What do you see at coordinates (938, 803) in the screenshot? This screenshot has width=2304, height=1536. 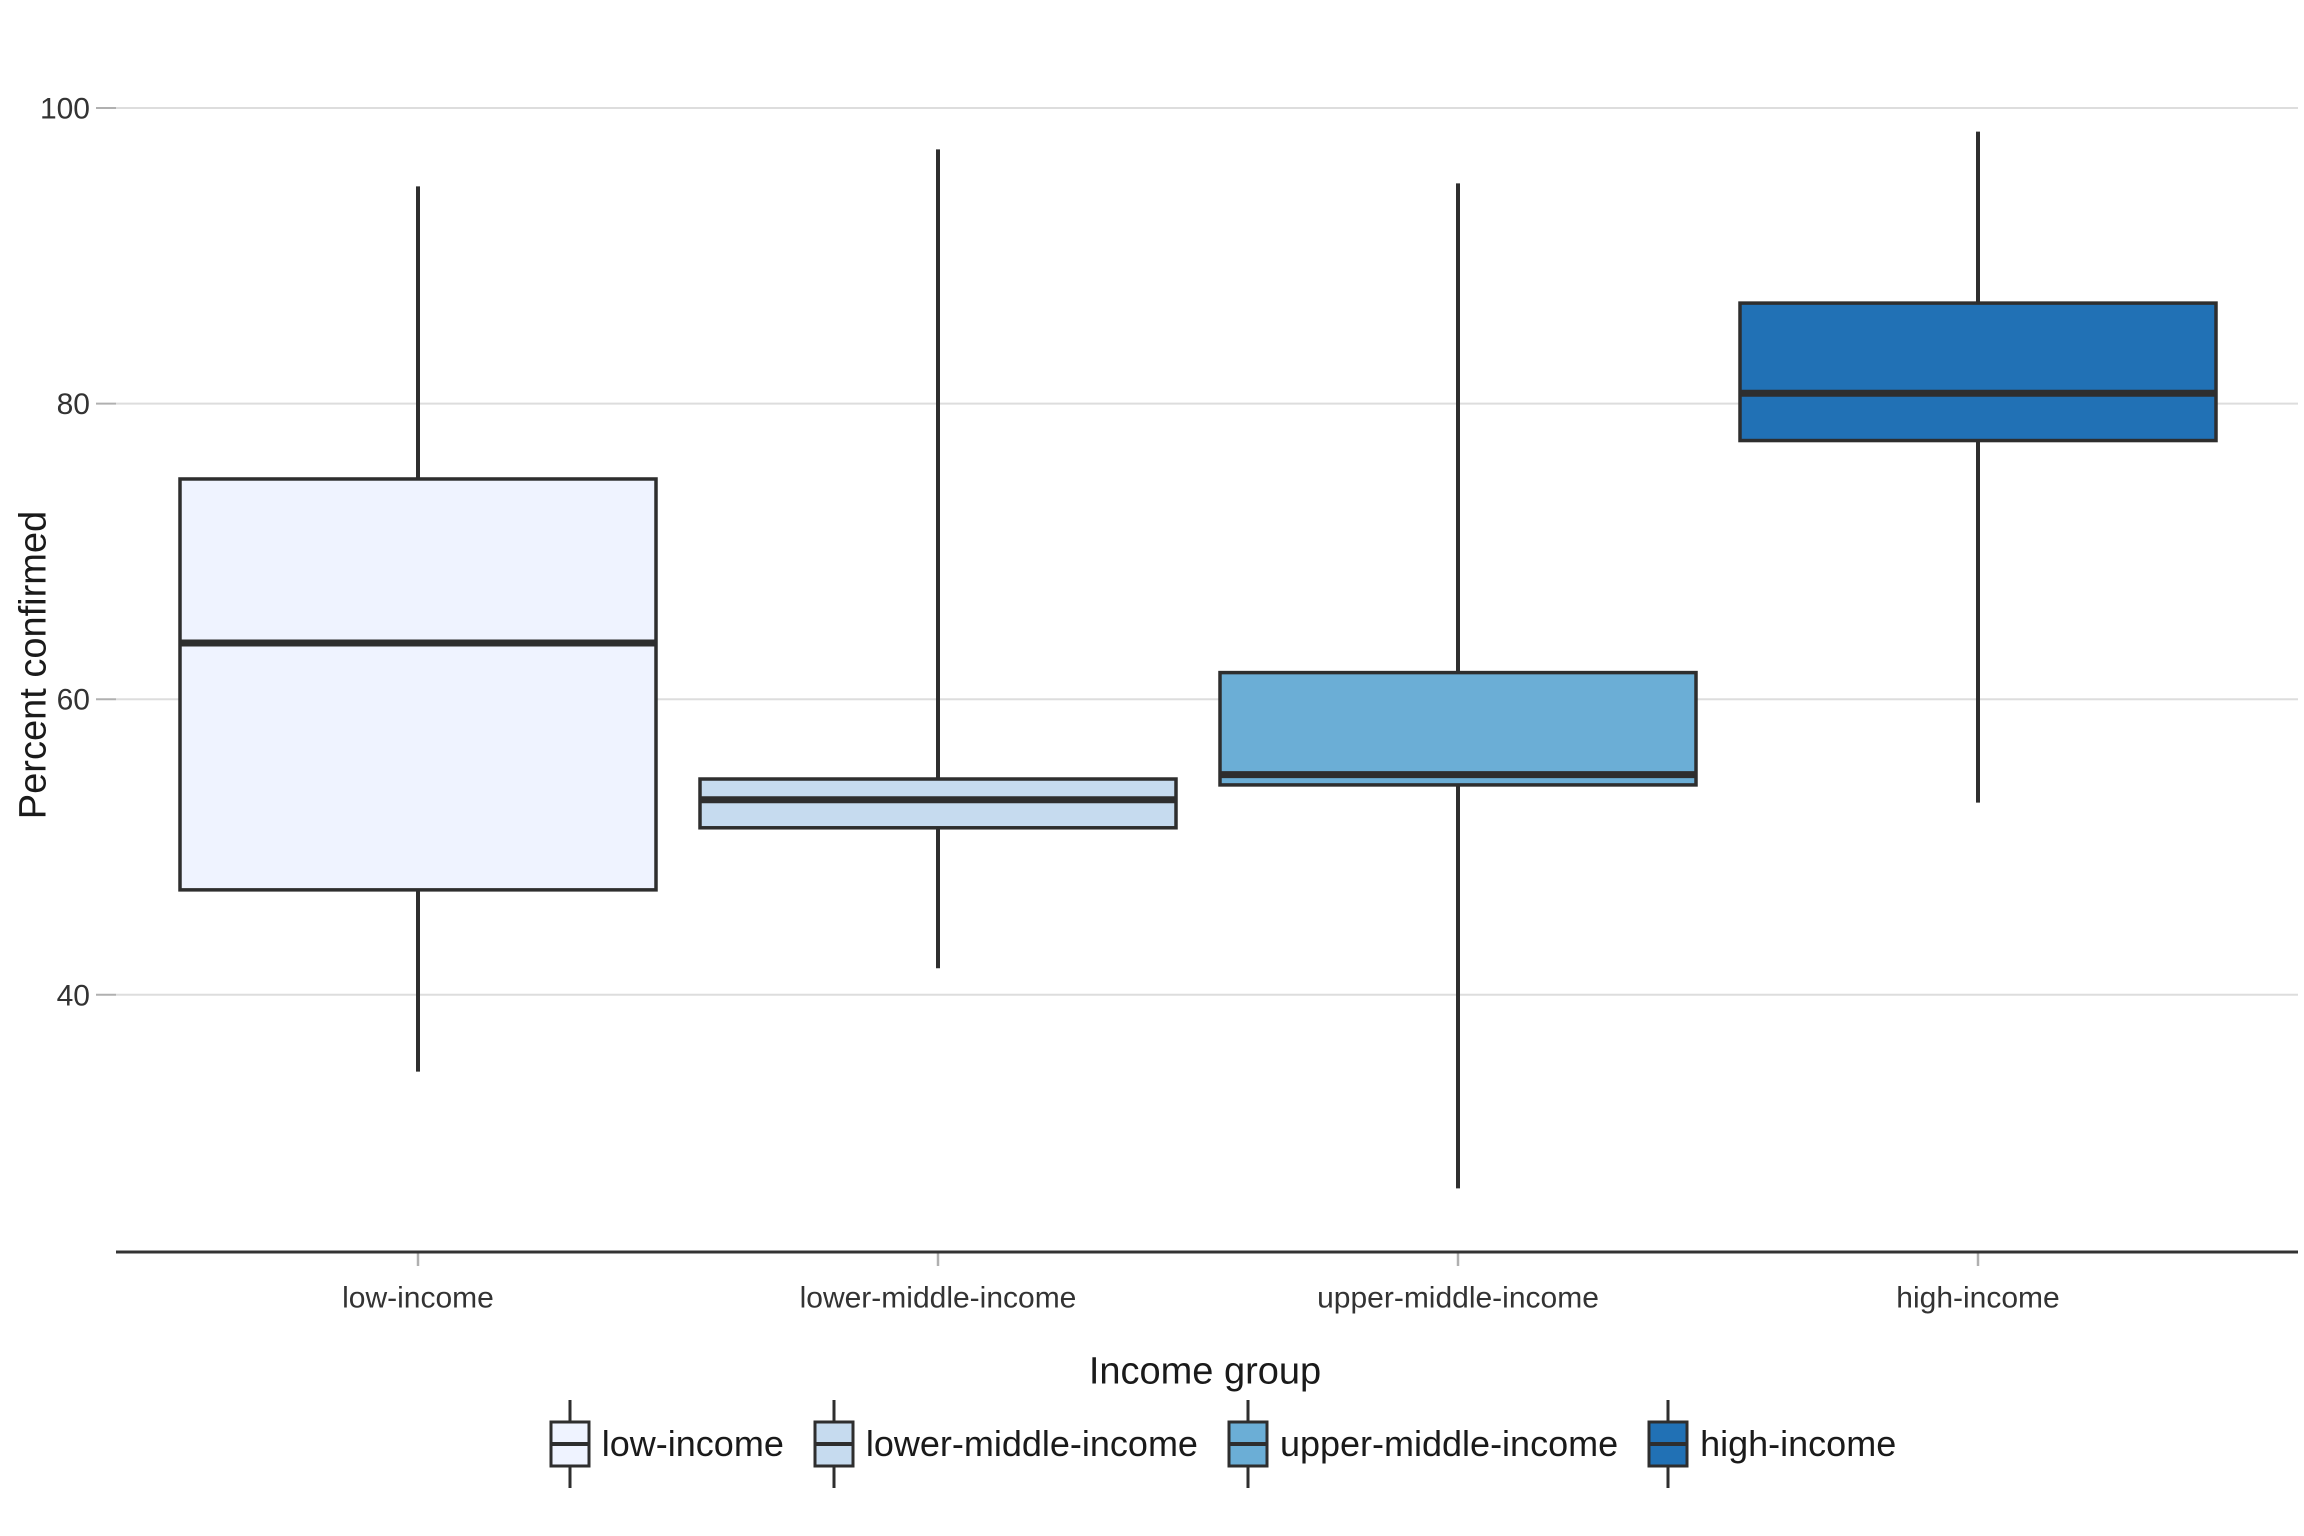 I see `box-lower-middle-income` at bounding box center [938, 803].